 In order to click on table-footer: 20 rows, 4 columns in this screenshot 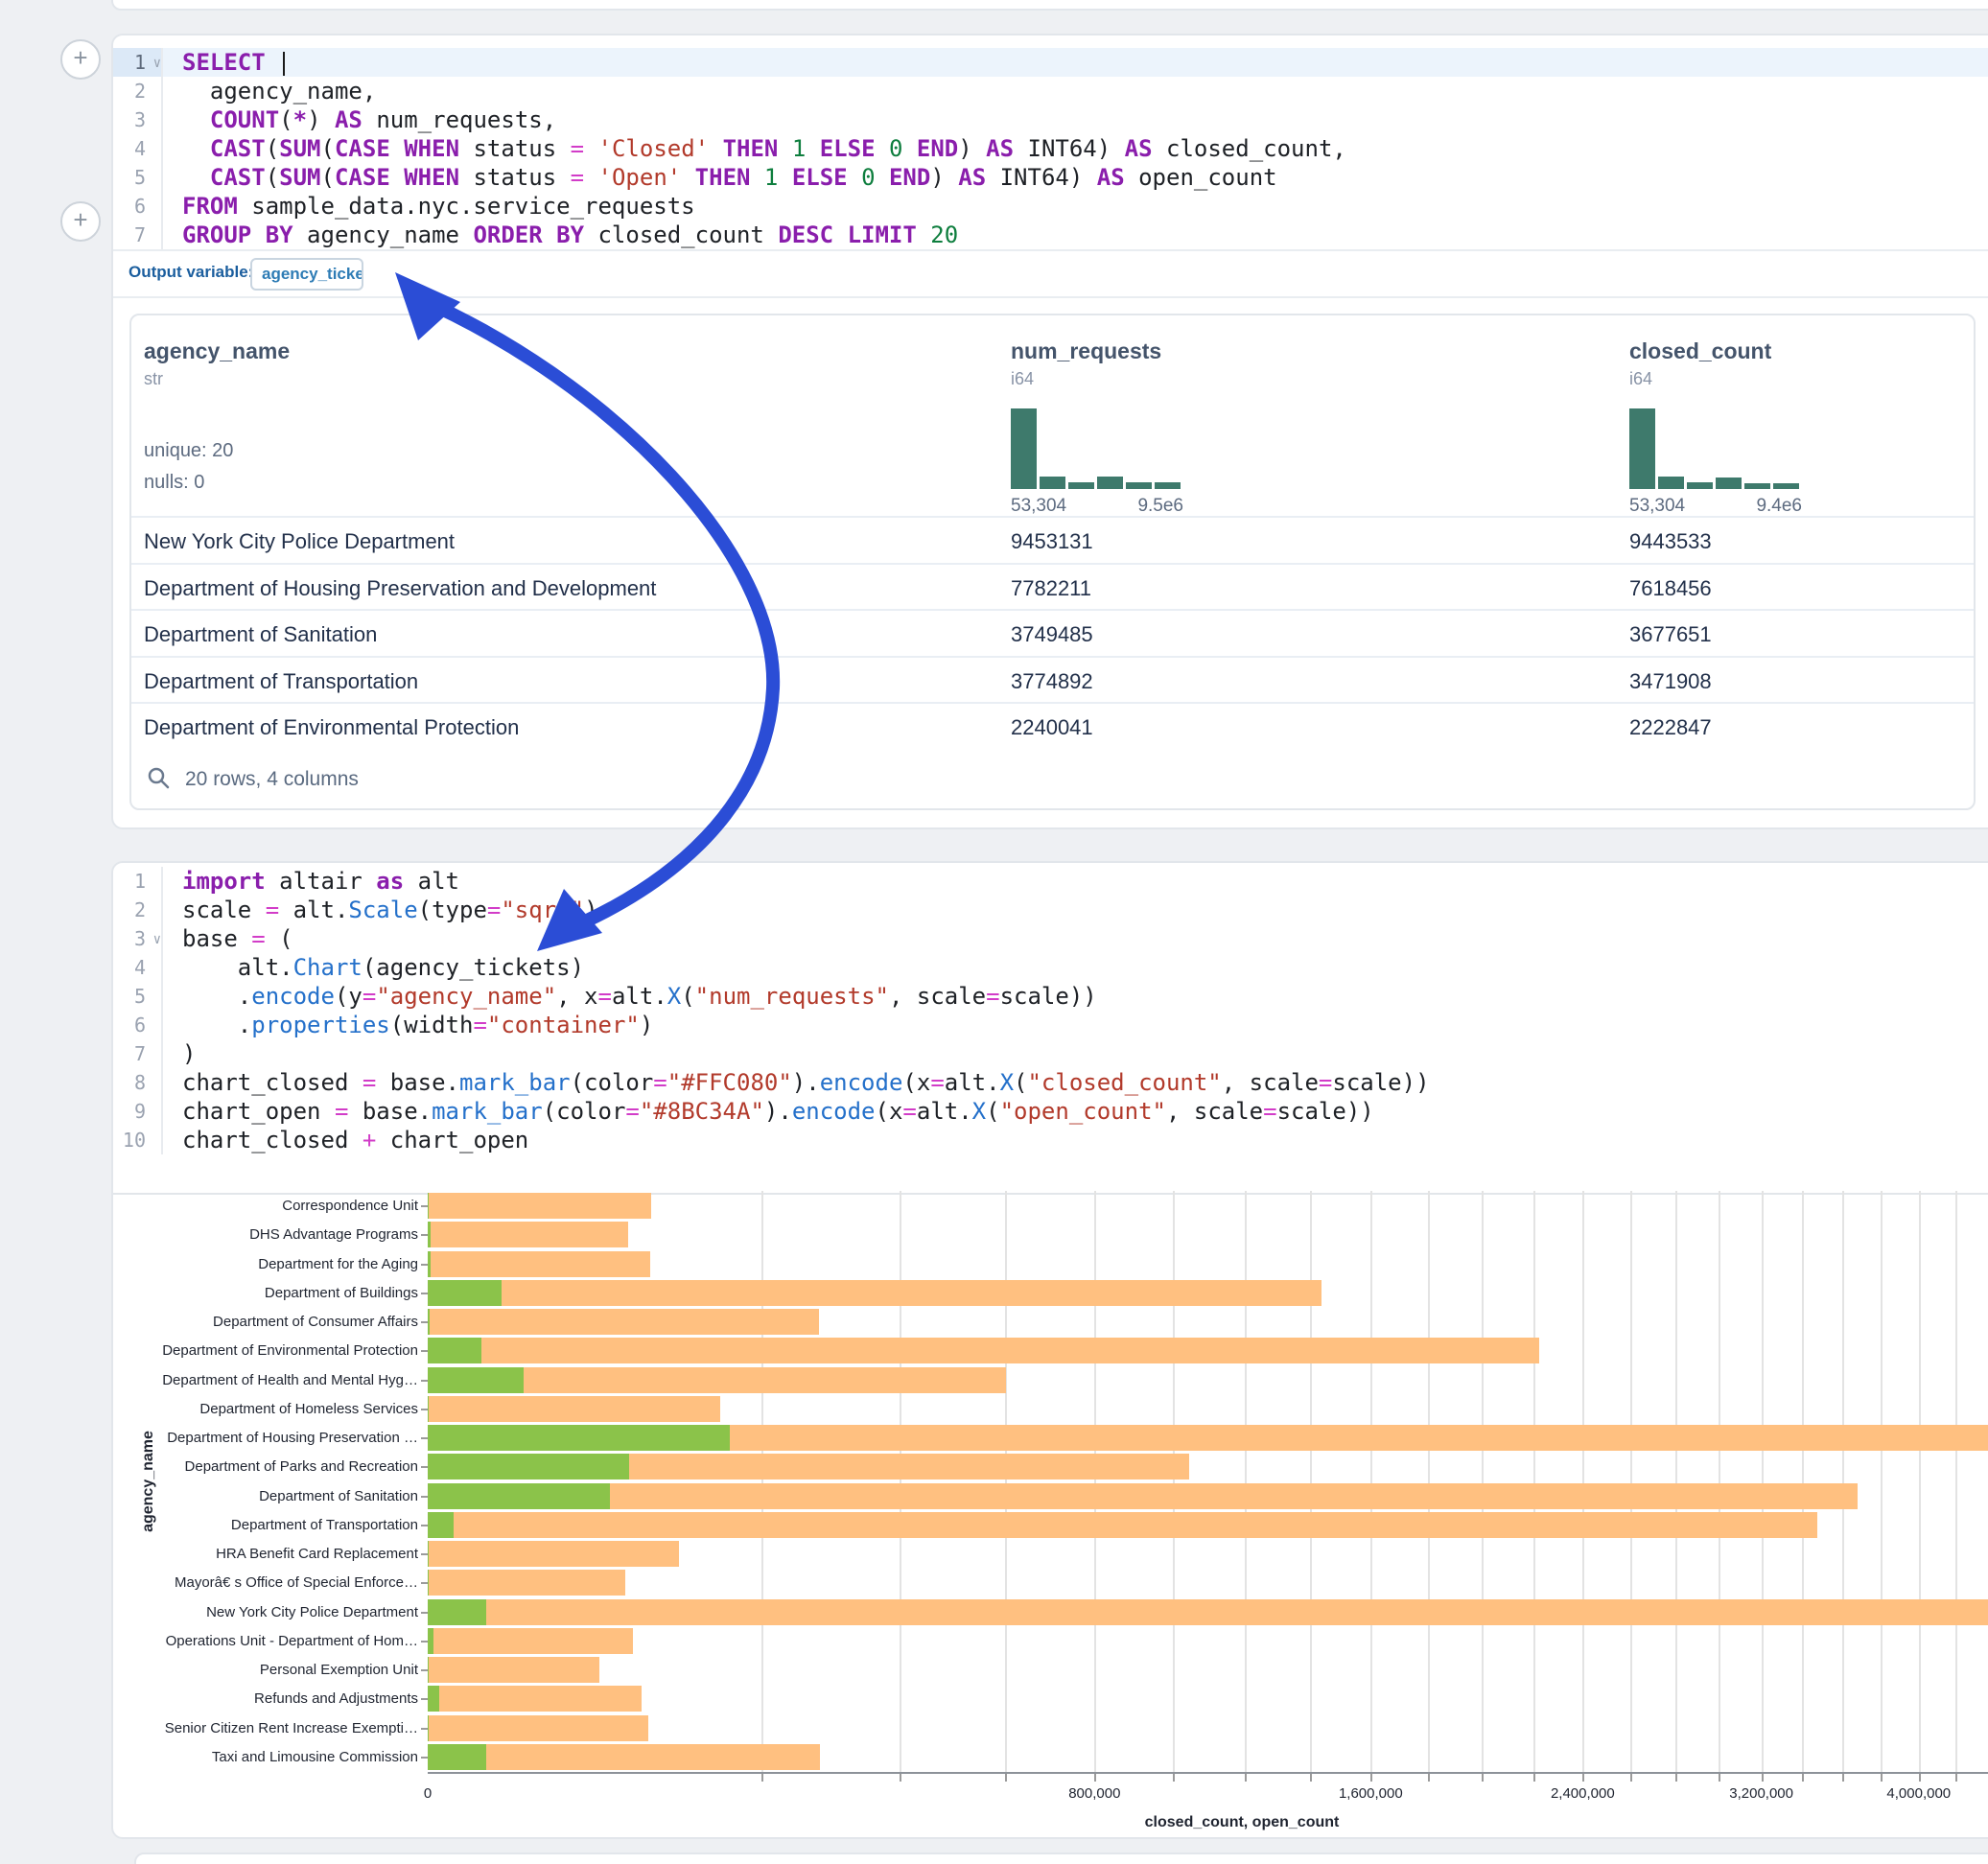, I will do `click(1053, 779)`.